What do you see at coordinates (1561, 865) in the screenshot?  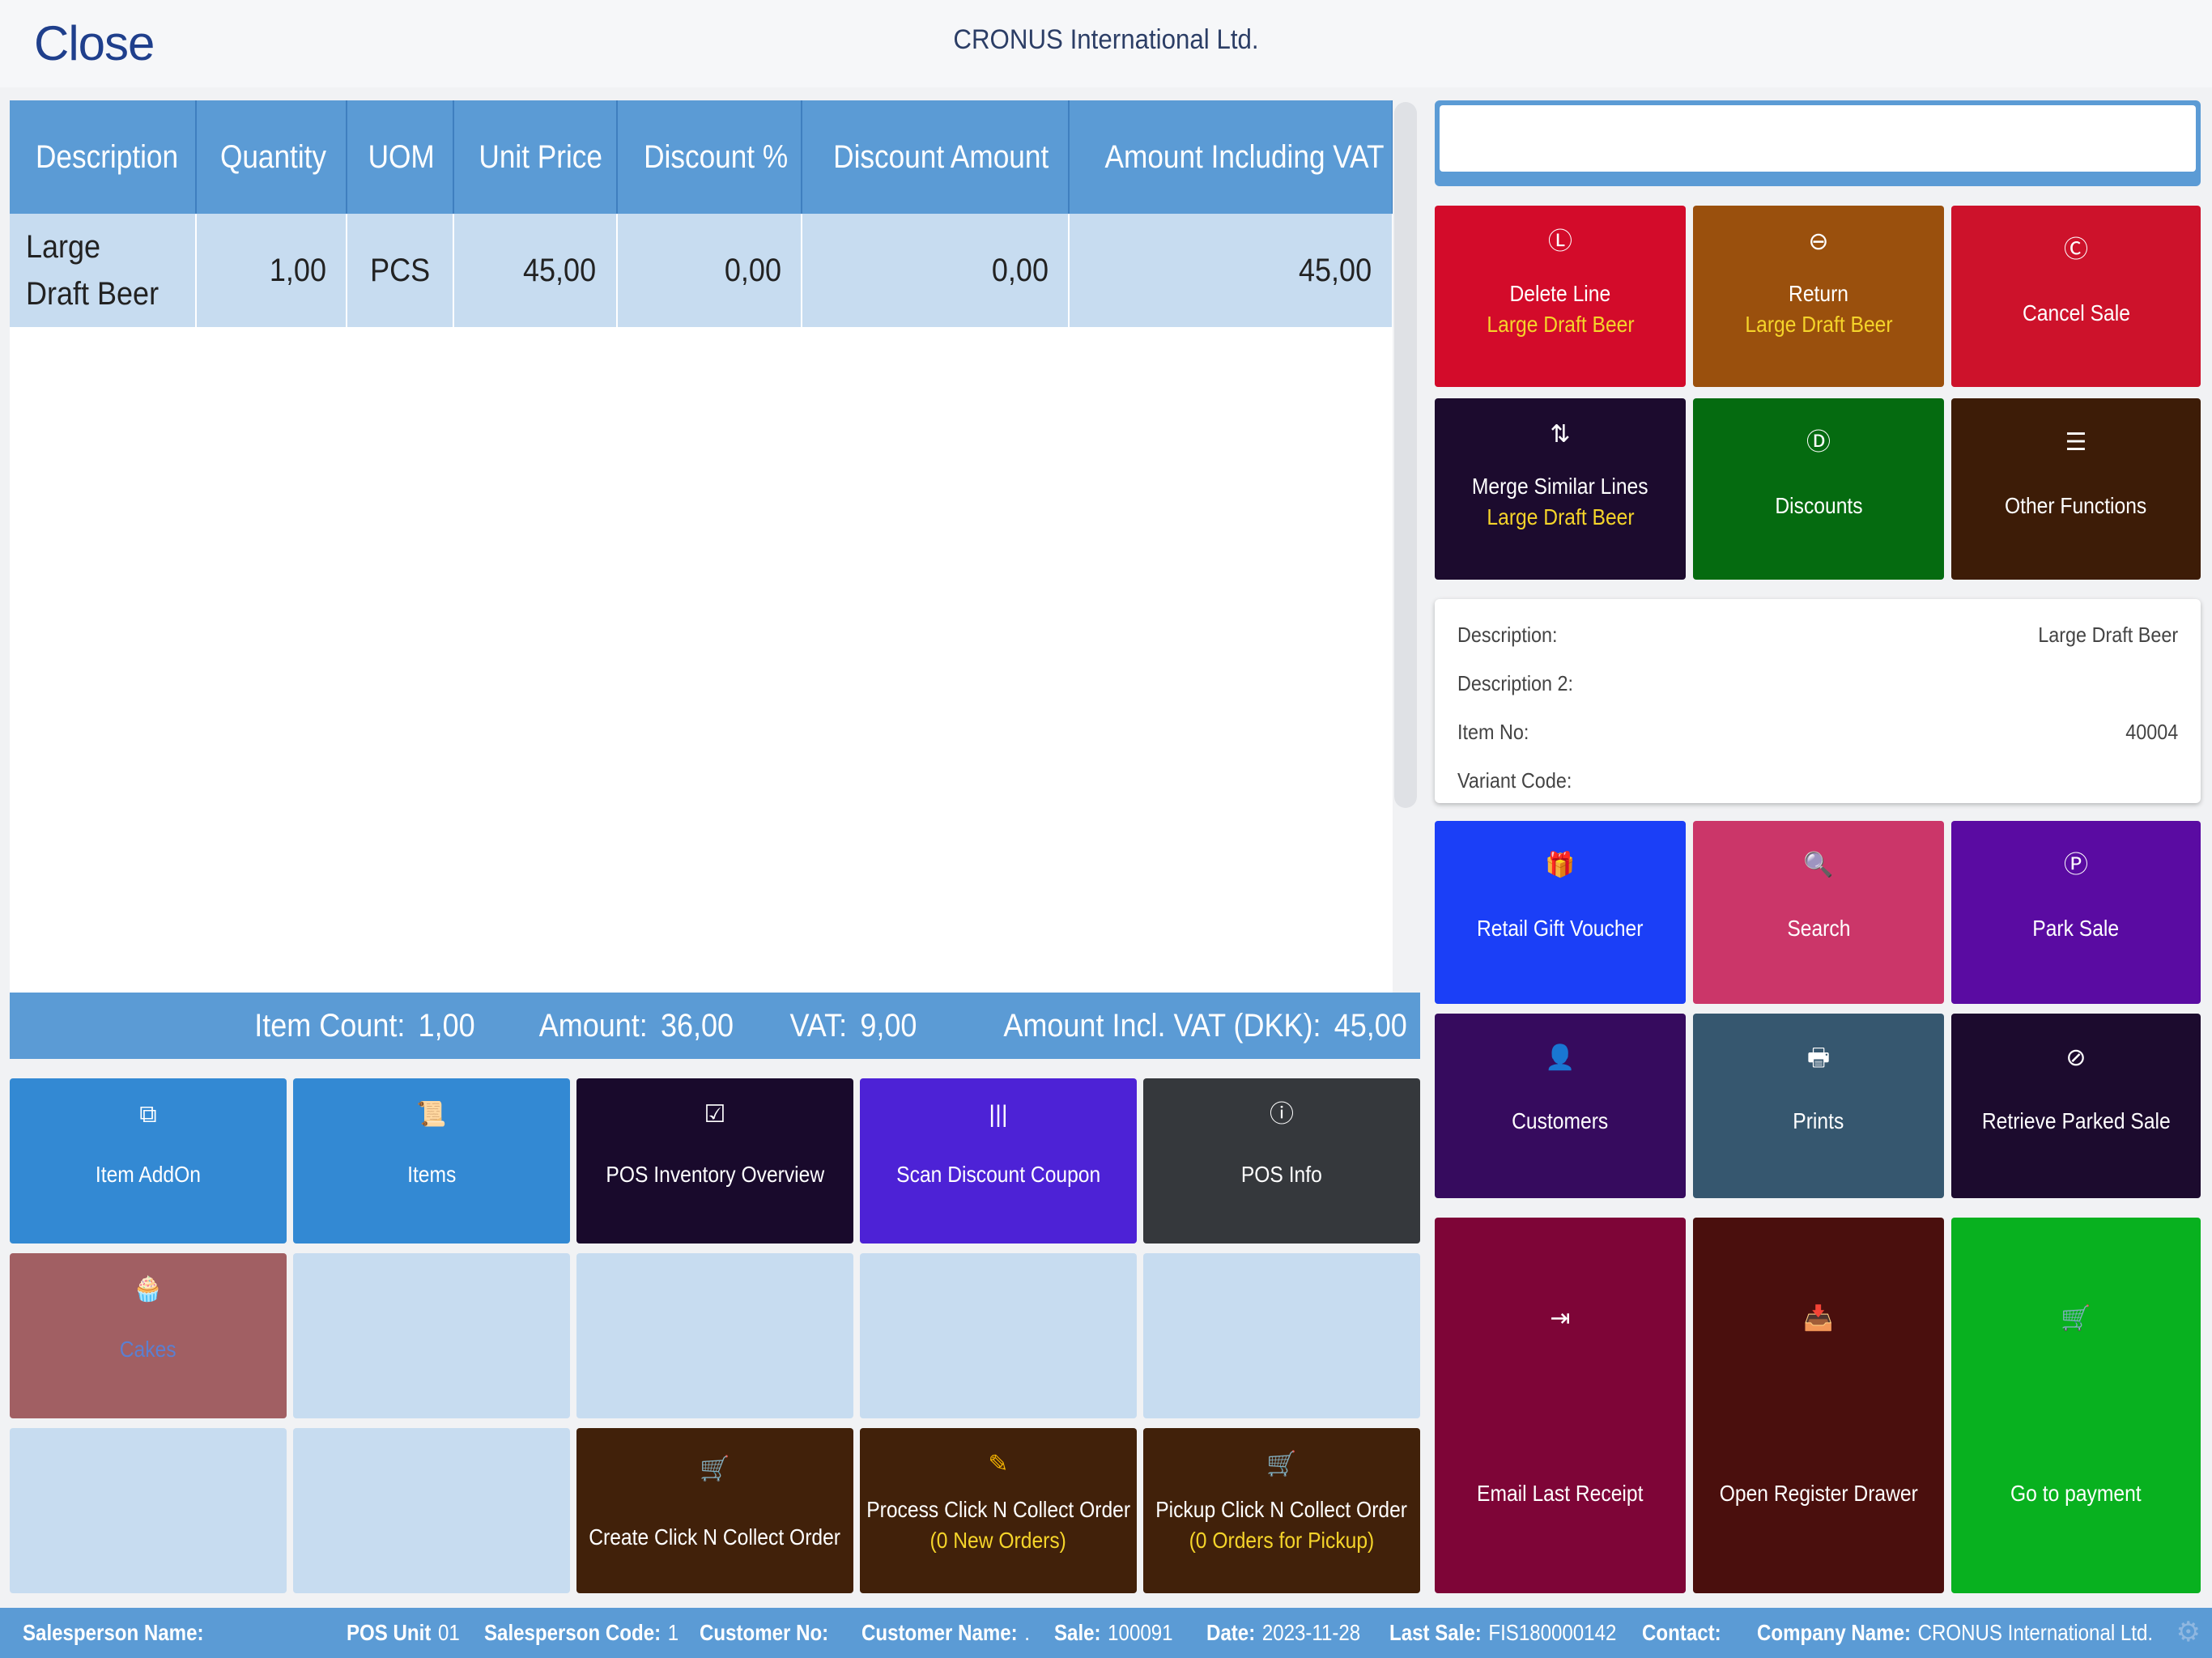 I see `gift-icon: 🎁` at bounding box center [1561, 865].